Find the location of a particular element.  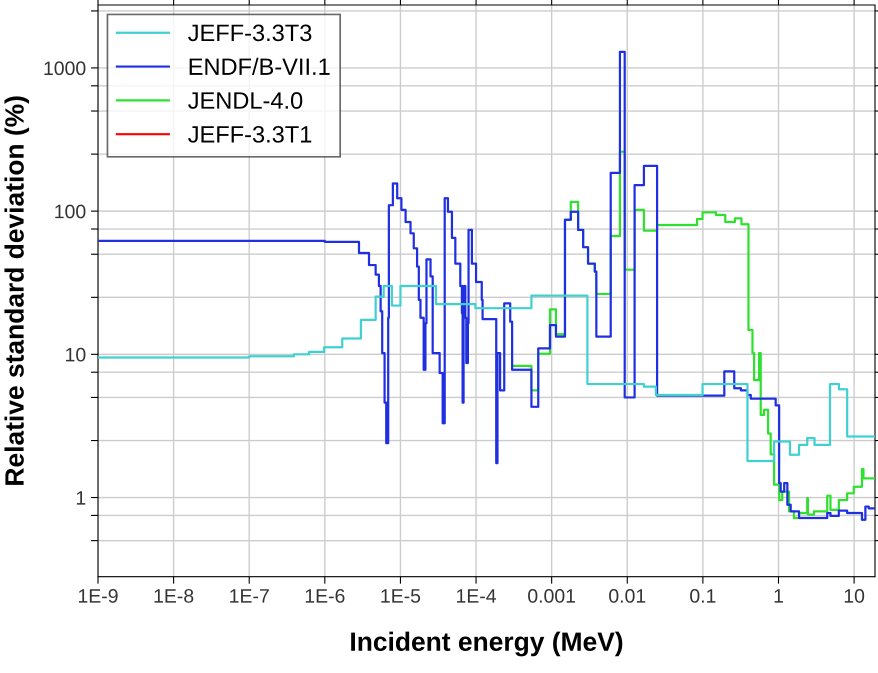

x-tick-label: 10 is located at coordinates (854, 596).